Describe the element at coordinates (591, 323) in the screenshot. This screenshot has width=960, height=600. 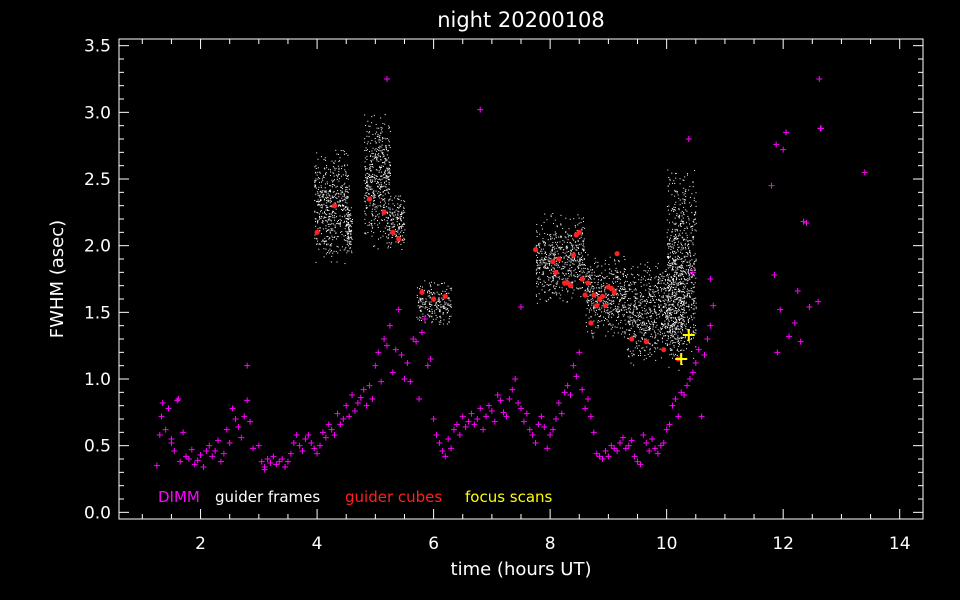
I see `guider-cube-point` at that location.